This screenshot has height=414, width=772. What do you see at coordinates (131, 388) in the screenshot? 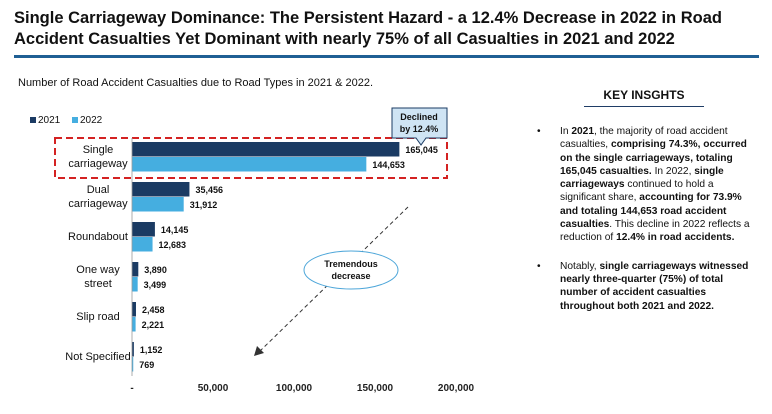
I see `x-tick-label-0: -` at bounding box center [131, 388].